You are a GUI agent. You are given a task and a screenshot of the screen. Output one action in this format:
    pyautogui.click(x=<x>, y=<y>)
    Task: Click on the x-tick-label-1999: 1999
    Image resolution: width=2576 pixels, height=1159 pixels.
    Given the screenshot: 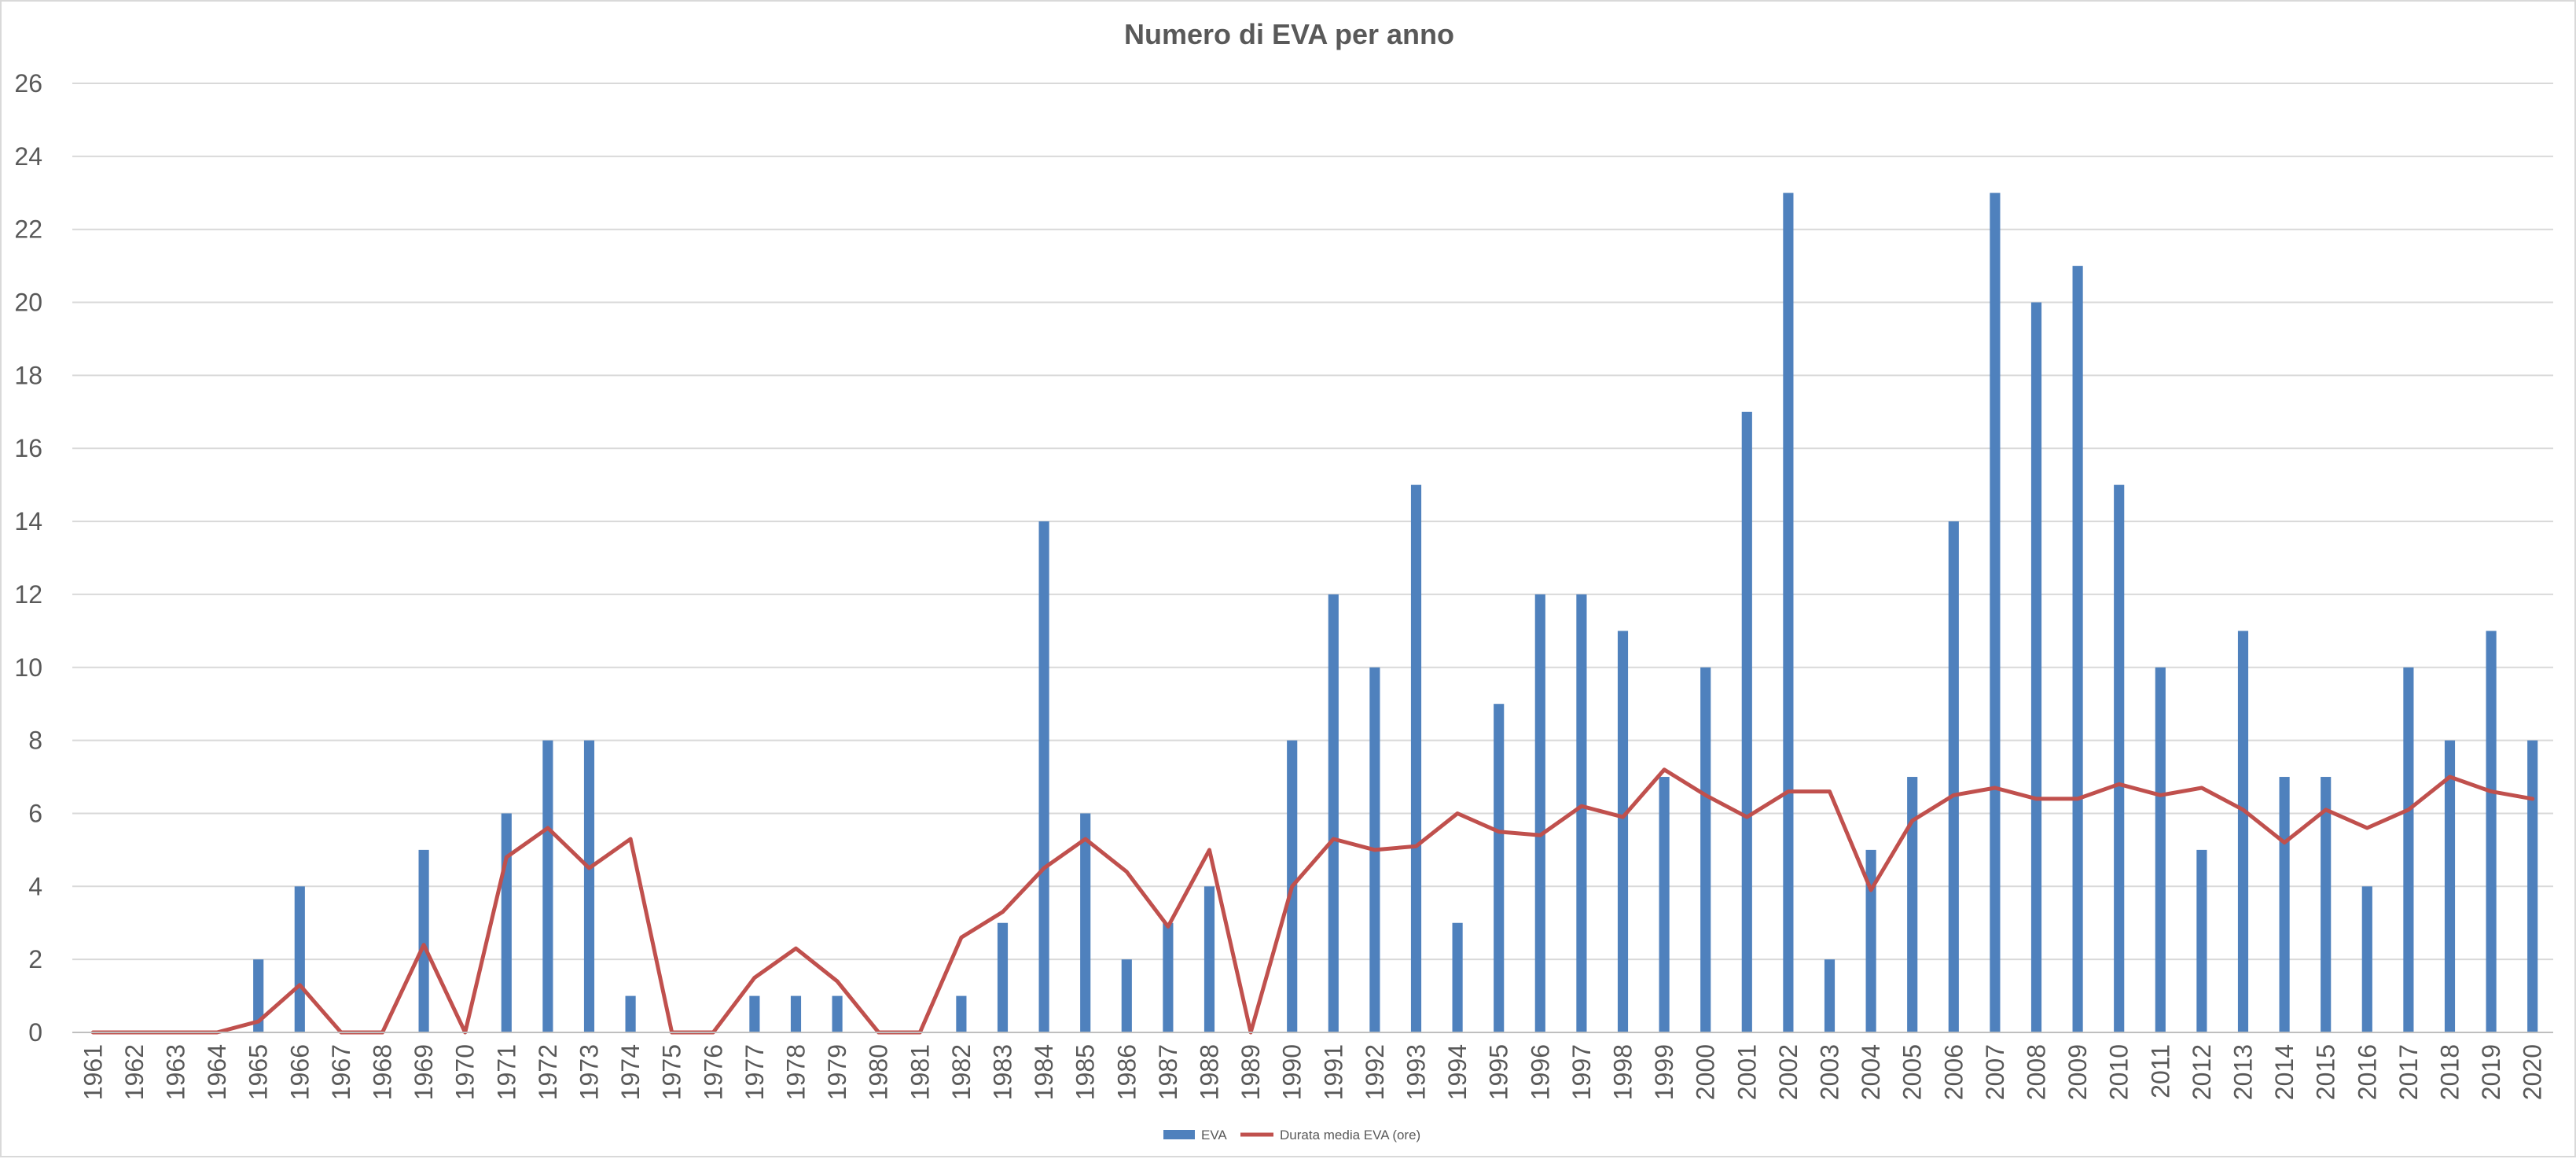 What is the action you would take?
    pyautogui.click(x=1664, y=1072)
    